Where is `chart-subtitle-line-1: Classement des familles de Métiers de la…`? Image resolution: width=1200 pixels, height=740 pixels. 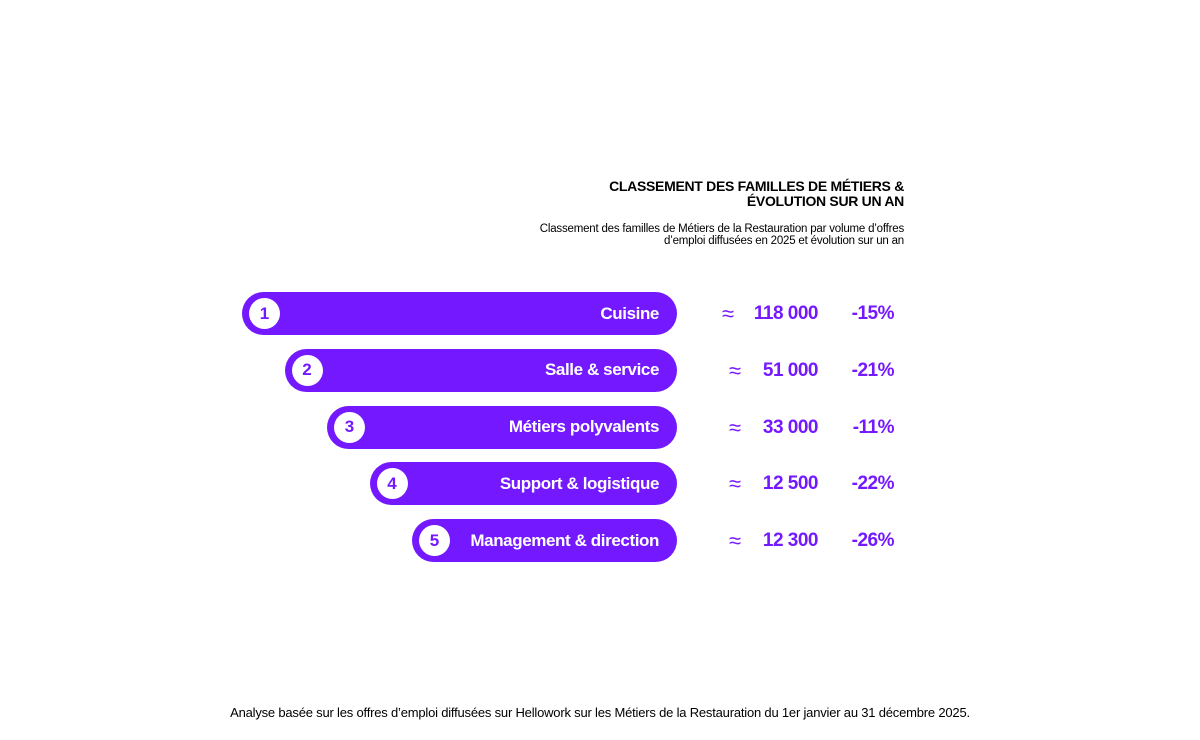 chart-subtitle-line-1: Classement des familles de Métiers de la… is located at coordinates (721, 229).